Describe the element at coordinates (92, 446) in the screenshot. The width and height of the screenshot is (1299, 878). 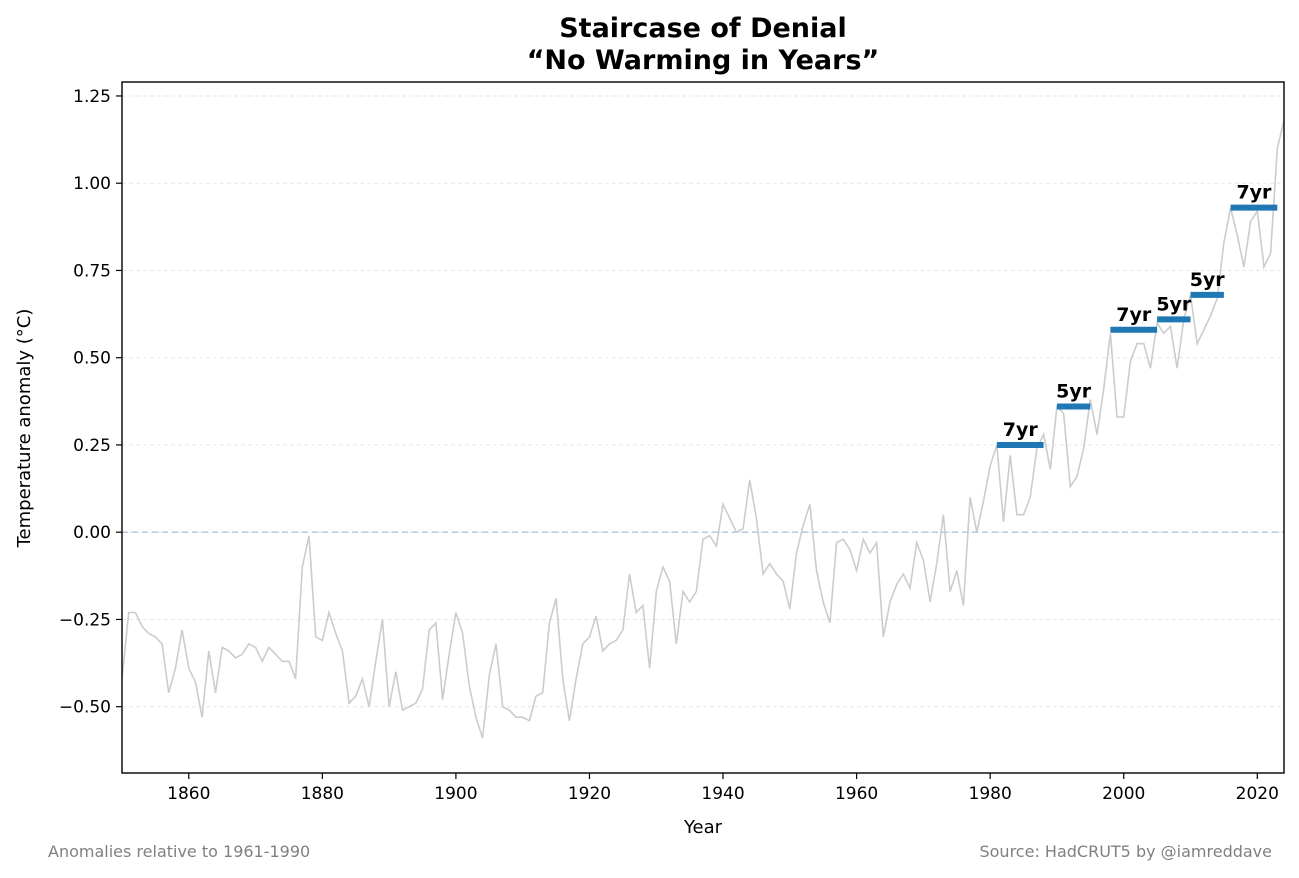
I see `y-tick-label: 0.25` at that location.